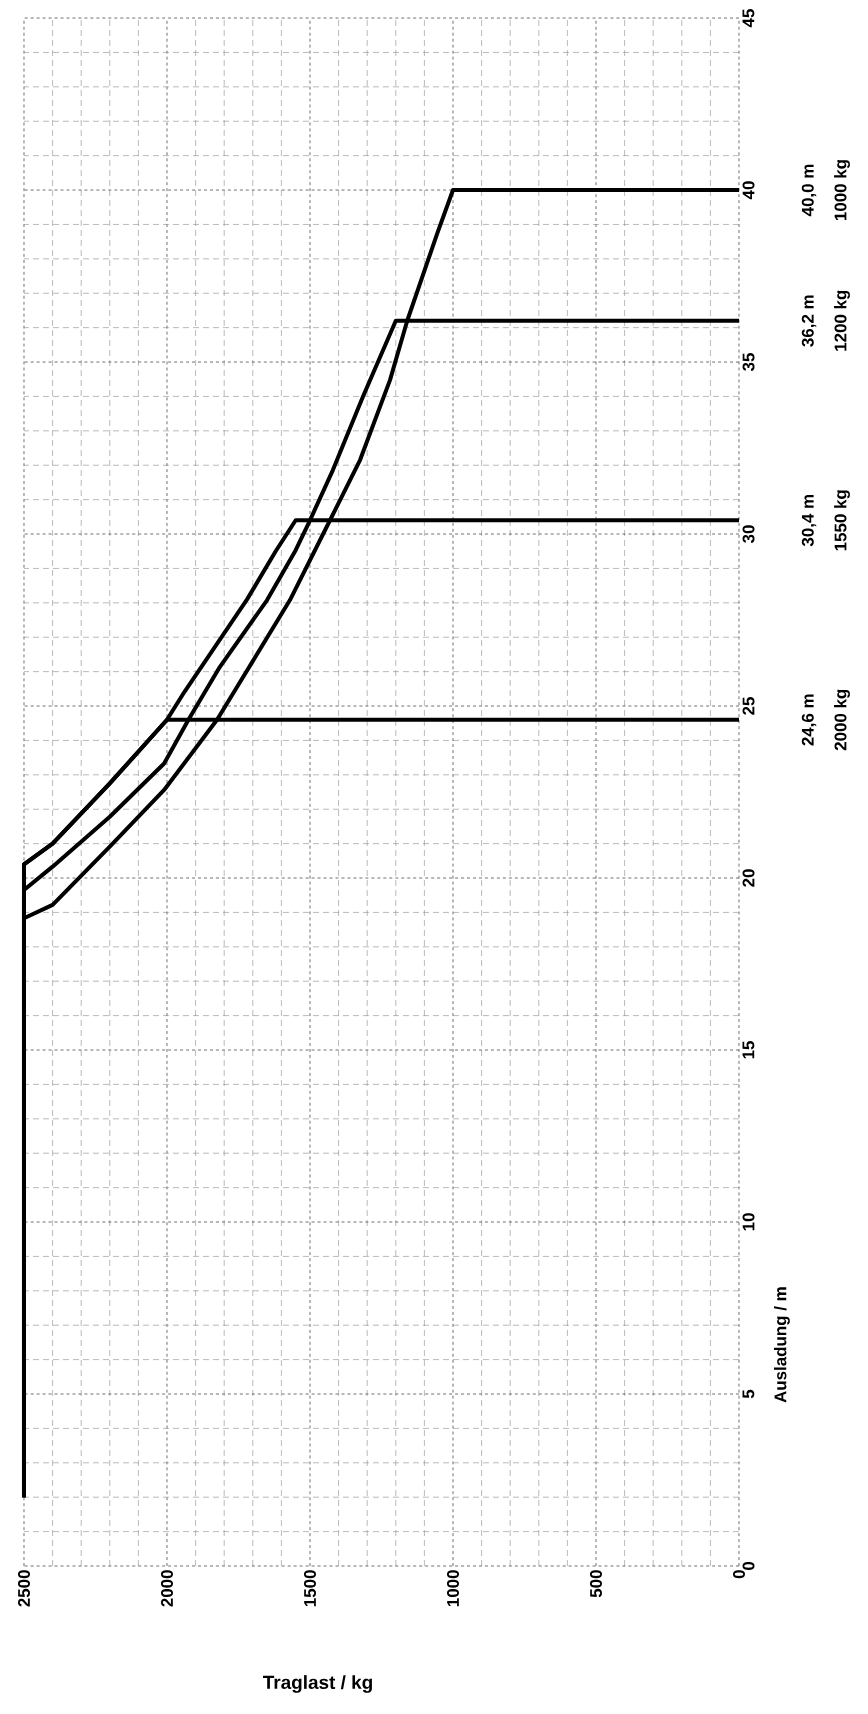  I want to click on text: 1000 kg, so click(842, 190).